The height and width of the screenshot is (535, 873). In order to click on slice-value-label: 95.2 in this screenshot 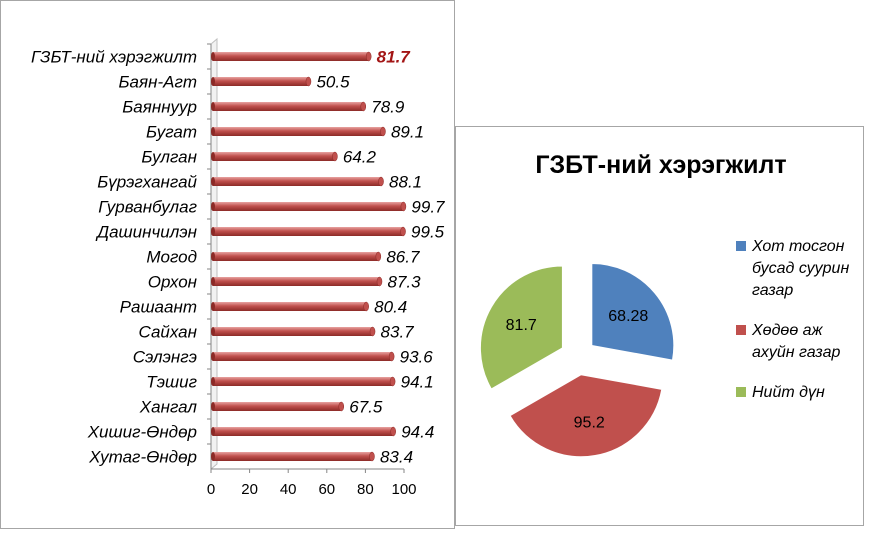, I will do `click(589, 423)`.